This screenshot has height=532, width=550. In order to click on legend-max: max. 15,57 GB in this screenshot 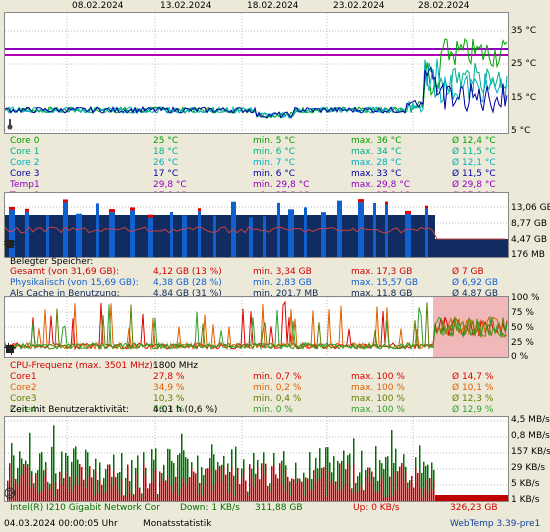, I will do `click(385, 283)`.